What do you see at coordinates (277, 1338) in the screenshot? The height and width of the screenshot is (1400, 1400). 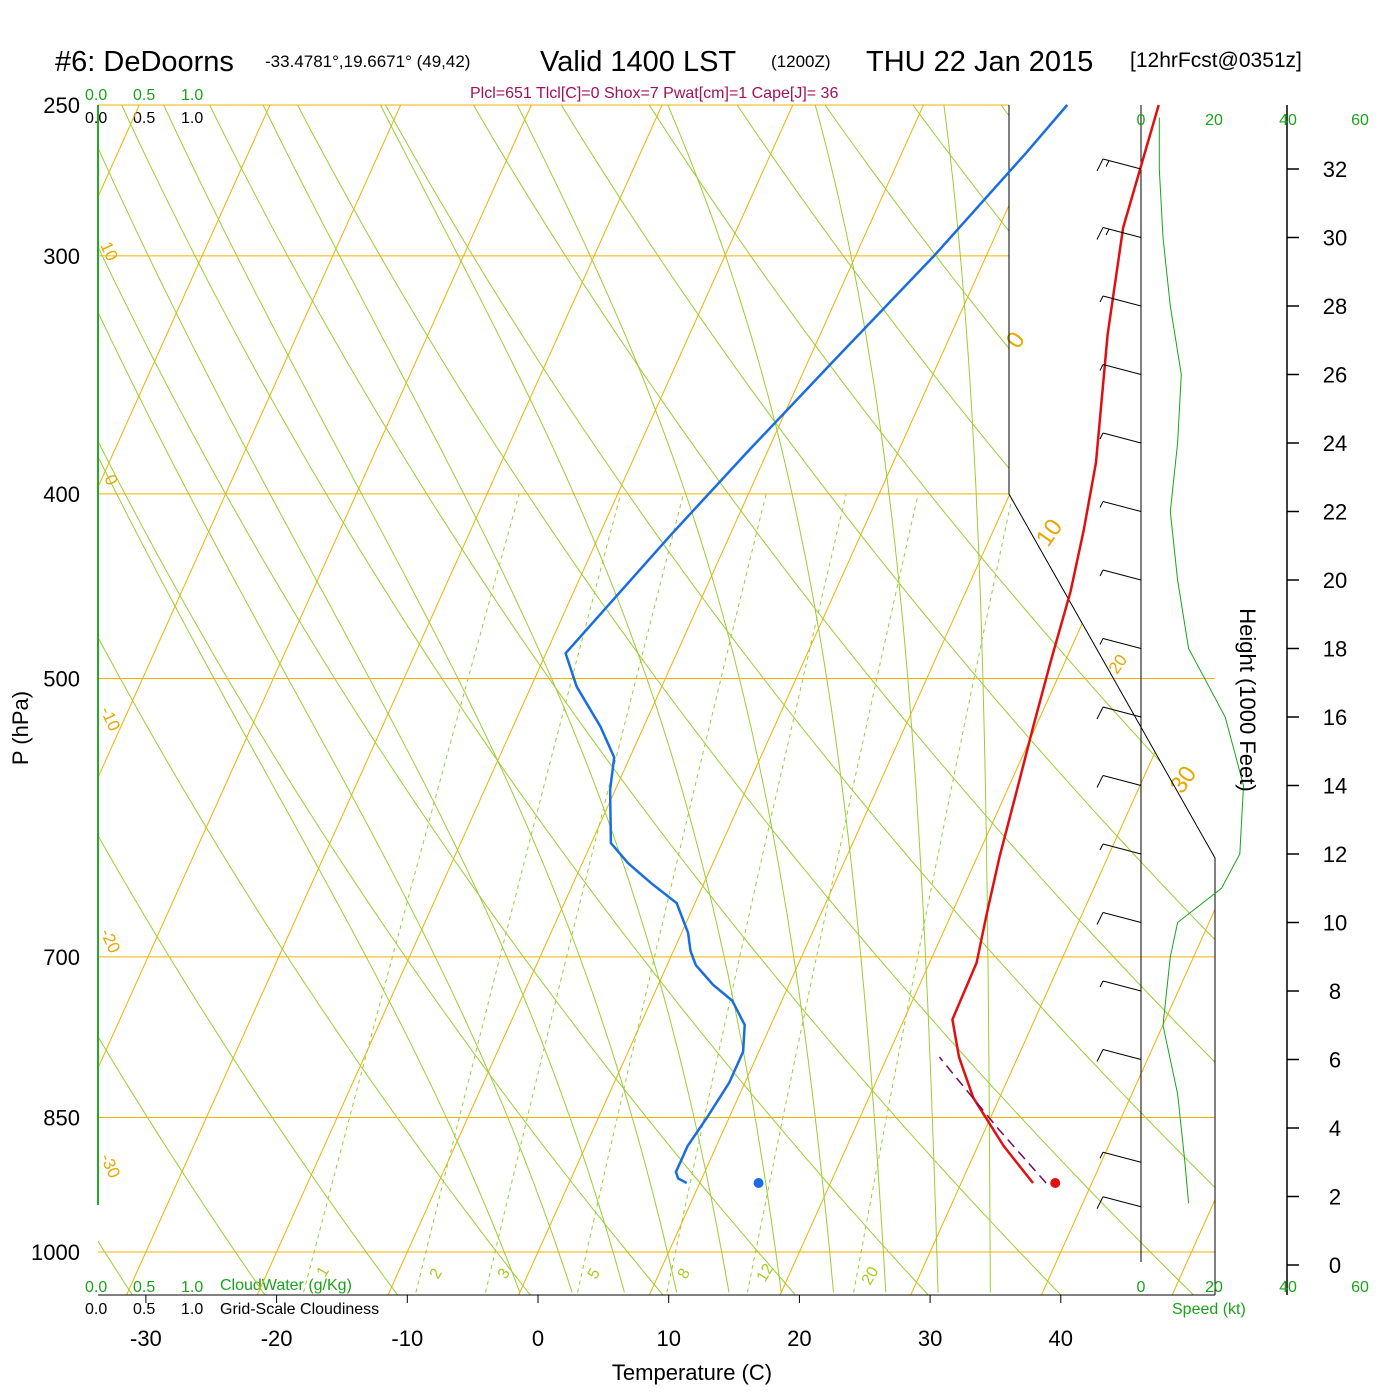 I see `temperature-tick-label: -20` at bounding box center [277, 1338].